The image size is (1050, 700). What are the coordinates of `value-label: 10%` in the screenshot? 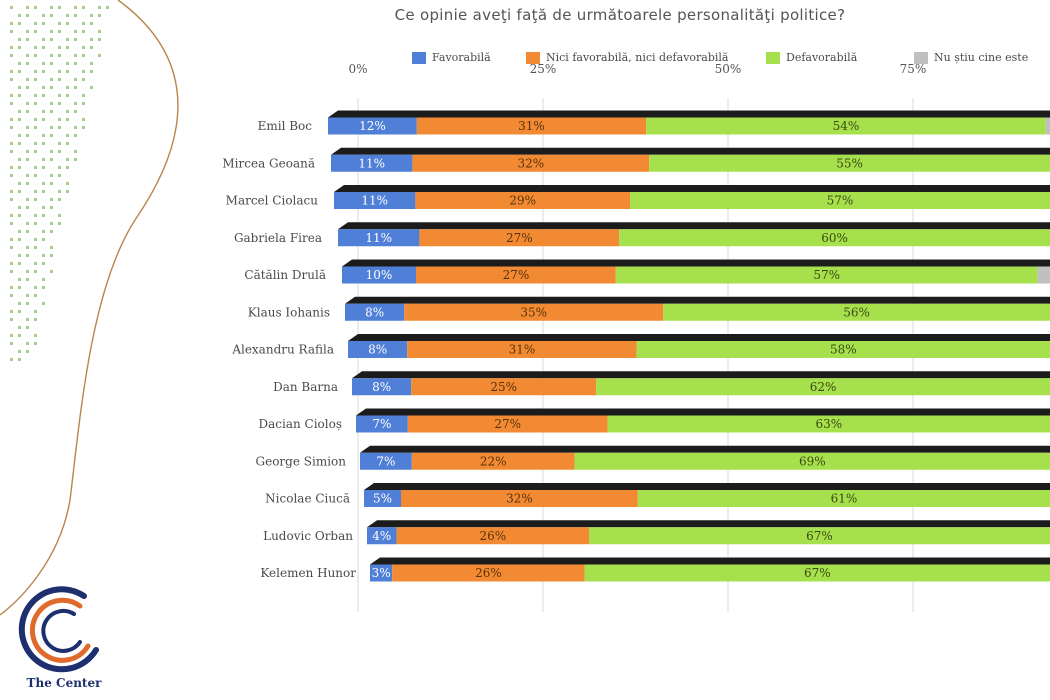 It's located at (379, 275).